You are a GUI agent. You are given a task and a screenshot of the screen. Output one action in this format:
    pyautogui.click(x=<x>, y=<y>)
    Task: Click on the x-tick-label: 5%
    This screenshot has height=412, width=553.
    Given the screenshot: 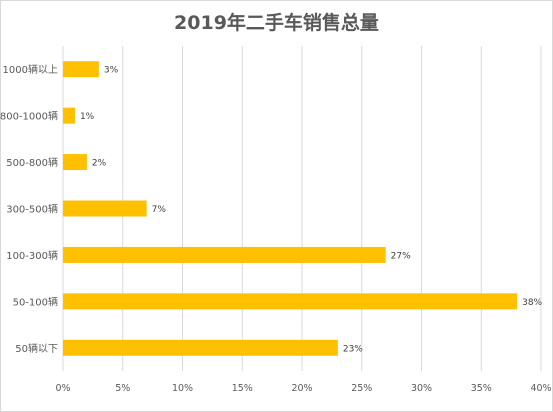 What is the action you would take?
    pyautogui.click(x=122, y=388)
    